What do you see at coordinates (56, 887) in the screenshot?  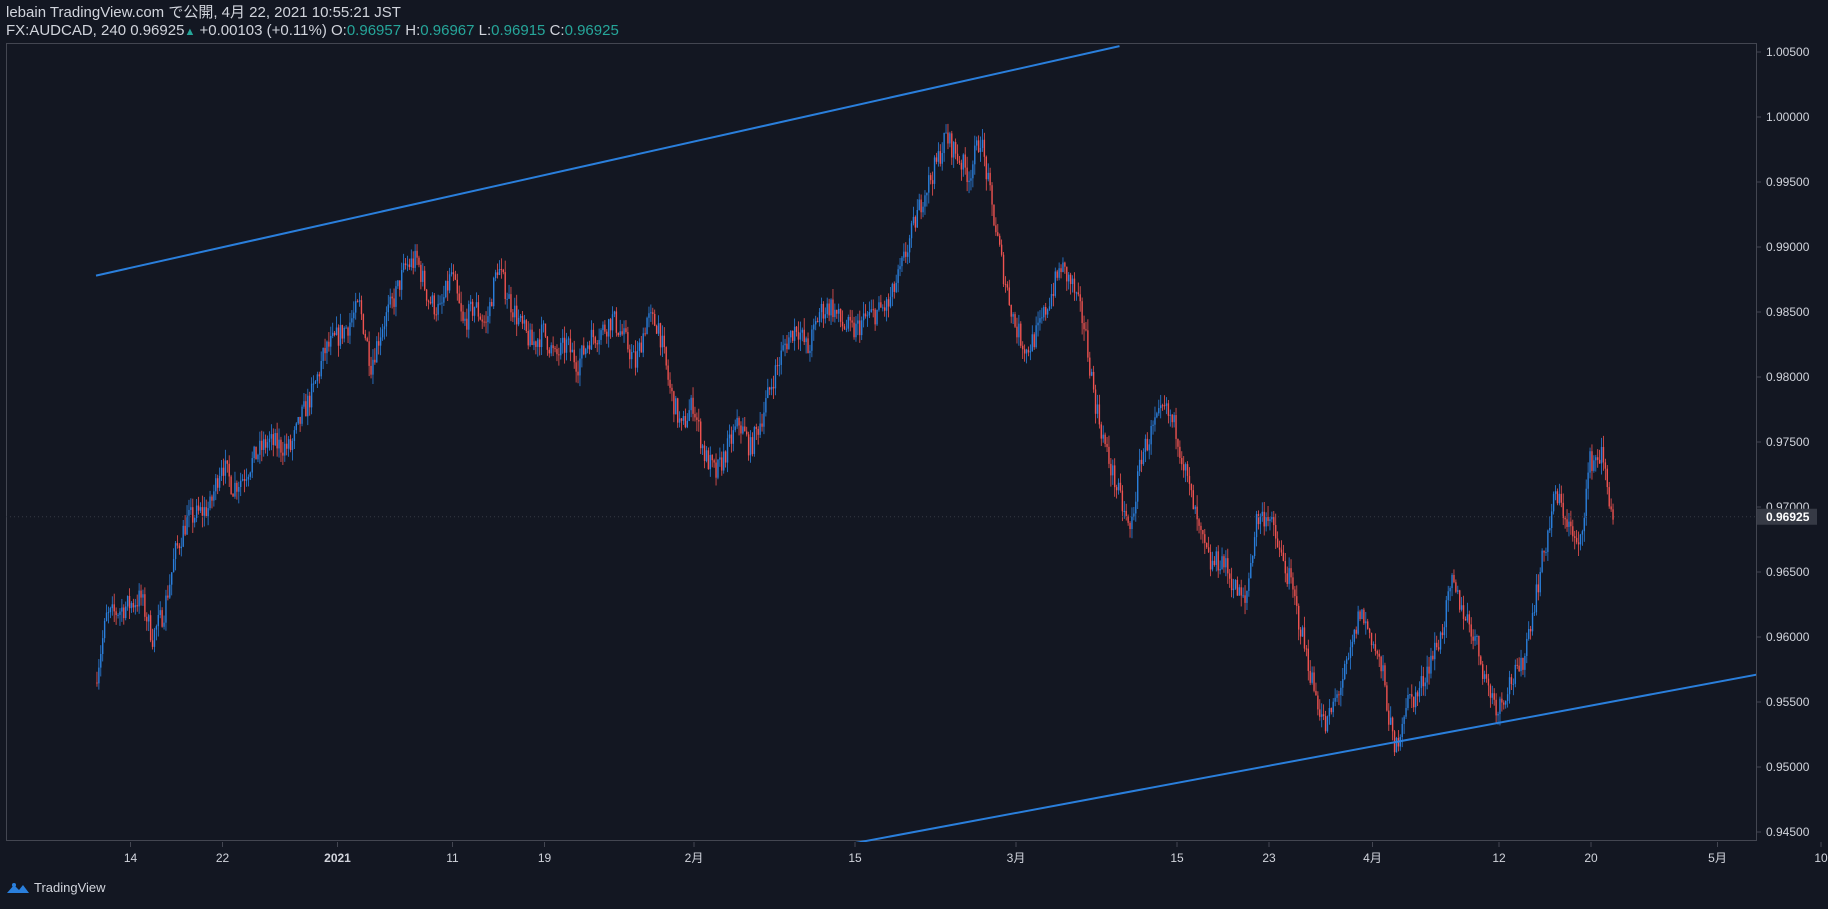 I see `tradingview-footer: TradingView` at bounding box center [56, 887].